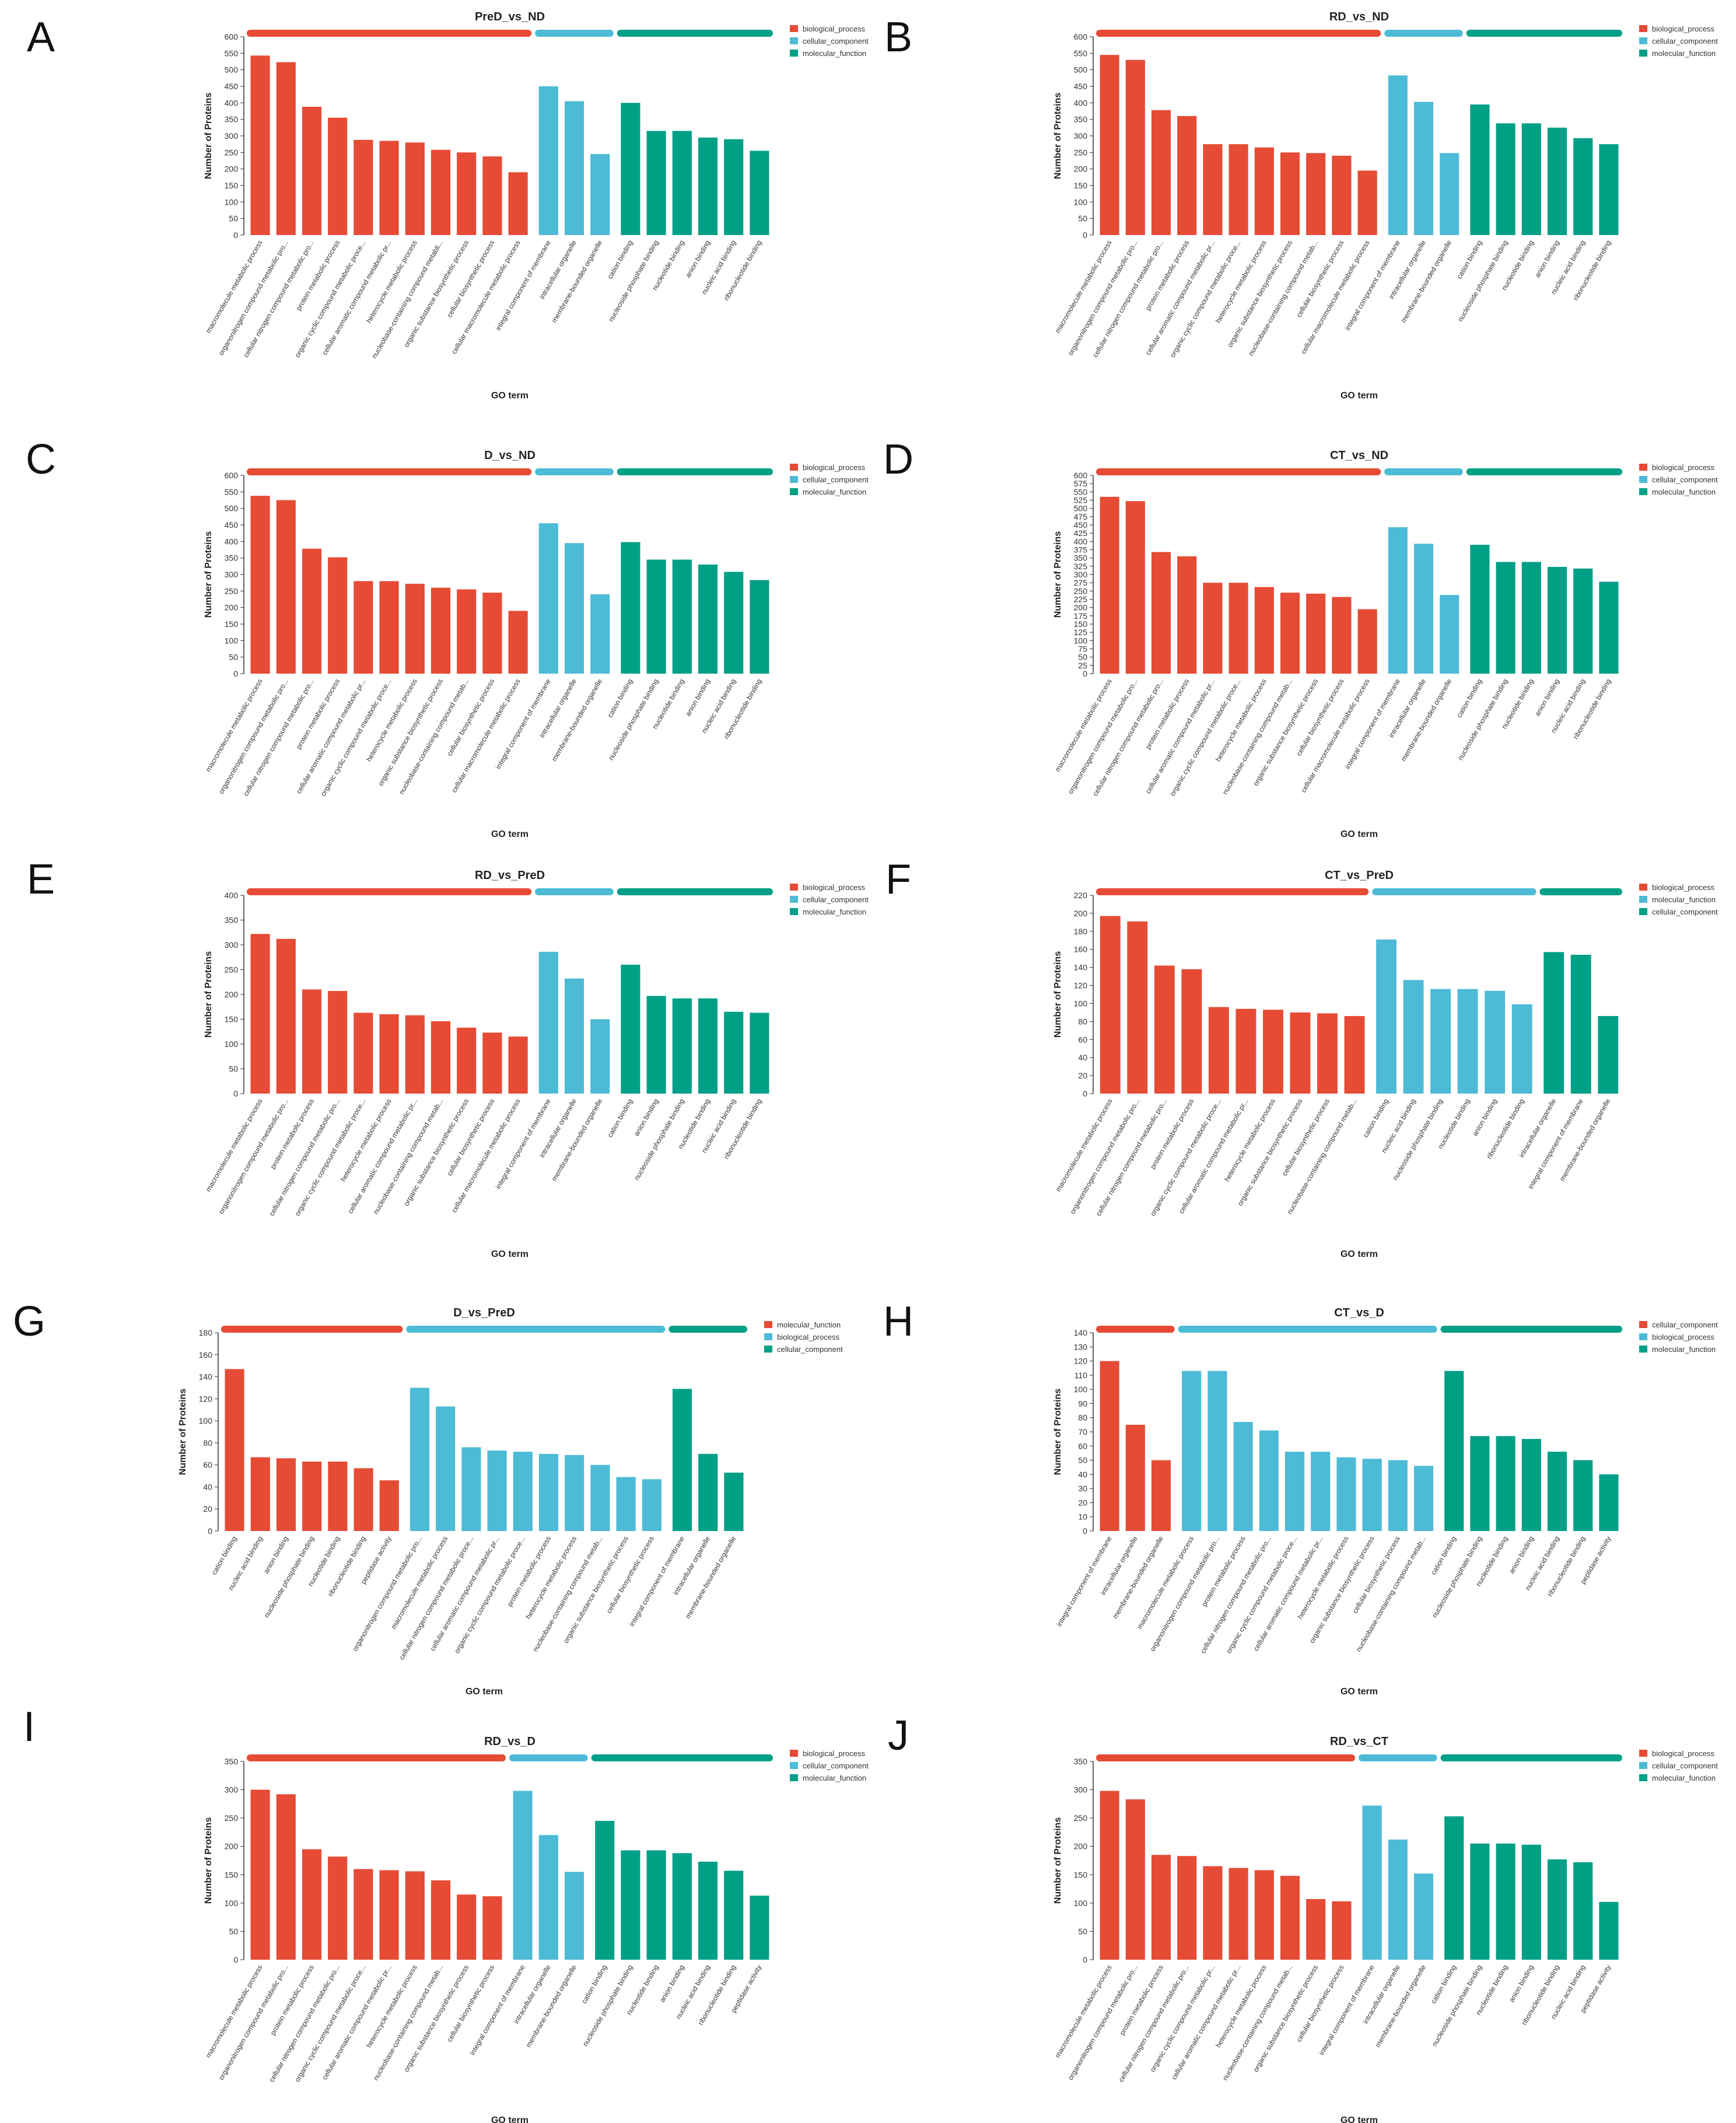 The image size is (1736, 2123). What do you see at coordinates (1081, 533) in the screenshot?
I see `y-tick-label: 425` at bounding box center [1081, 533].